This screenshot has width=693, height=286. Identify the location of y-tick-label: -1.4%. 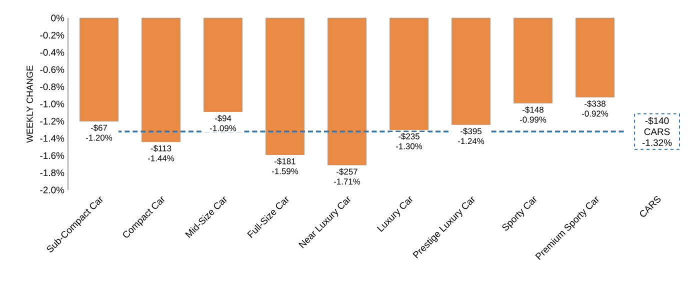
(52, 138).